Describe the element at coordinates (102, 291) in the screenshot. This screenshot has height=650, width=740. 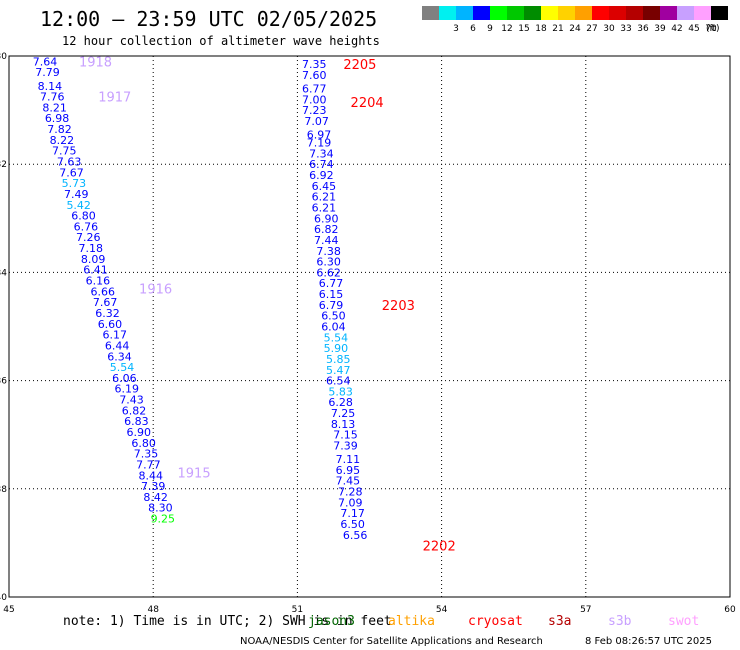
I see `wave-height-value: 6.66` at that location.